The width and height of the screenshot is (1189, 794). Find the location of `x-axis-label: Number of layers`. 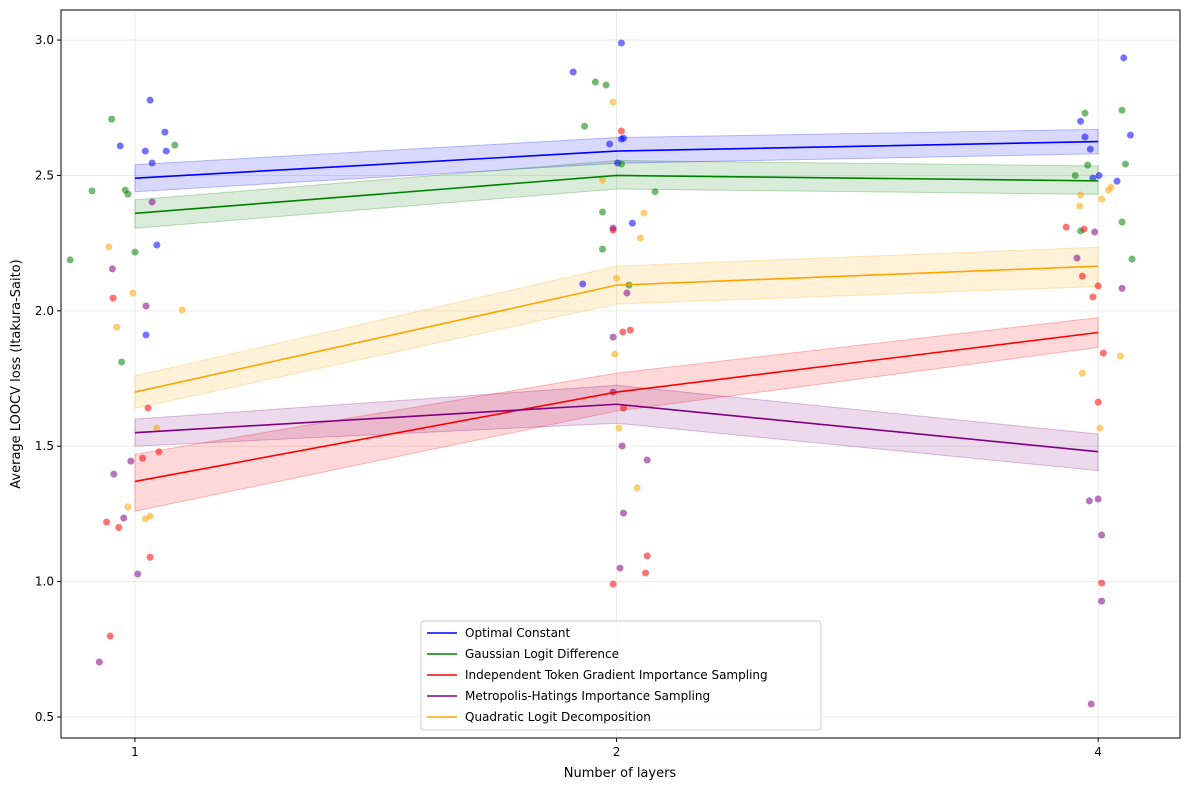

x-axis-label: Number of layers is located at coordinates (620, 773).